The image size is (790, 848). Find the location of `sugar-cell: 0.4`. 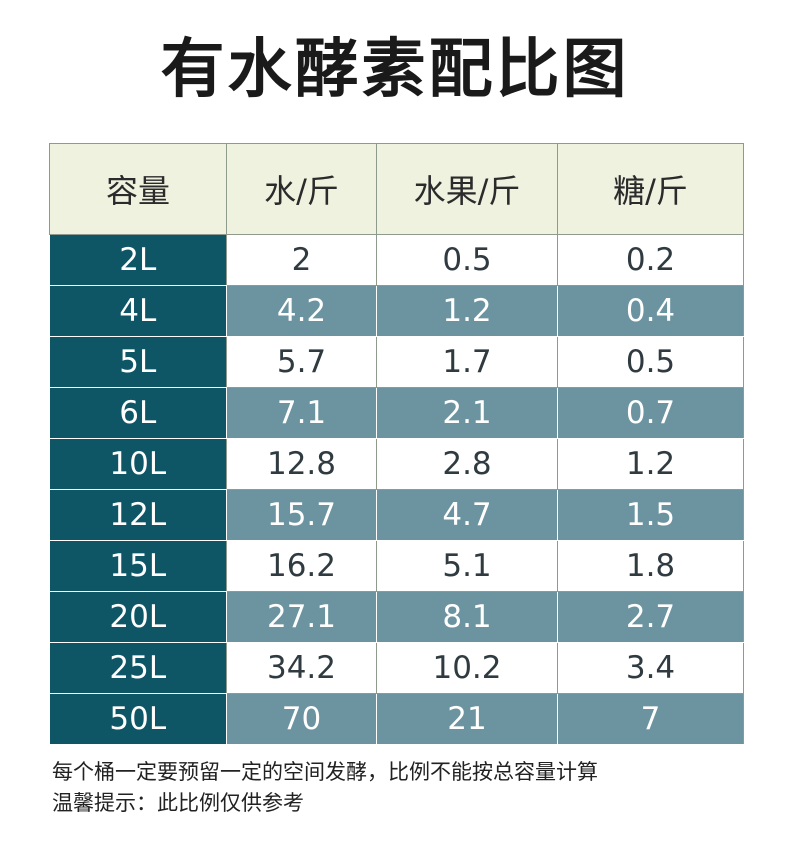

sugar-cell: 0.4 is located at coordinates (650, 311).